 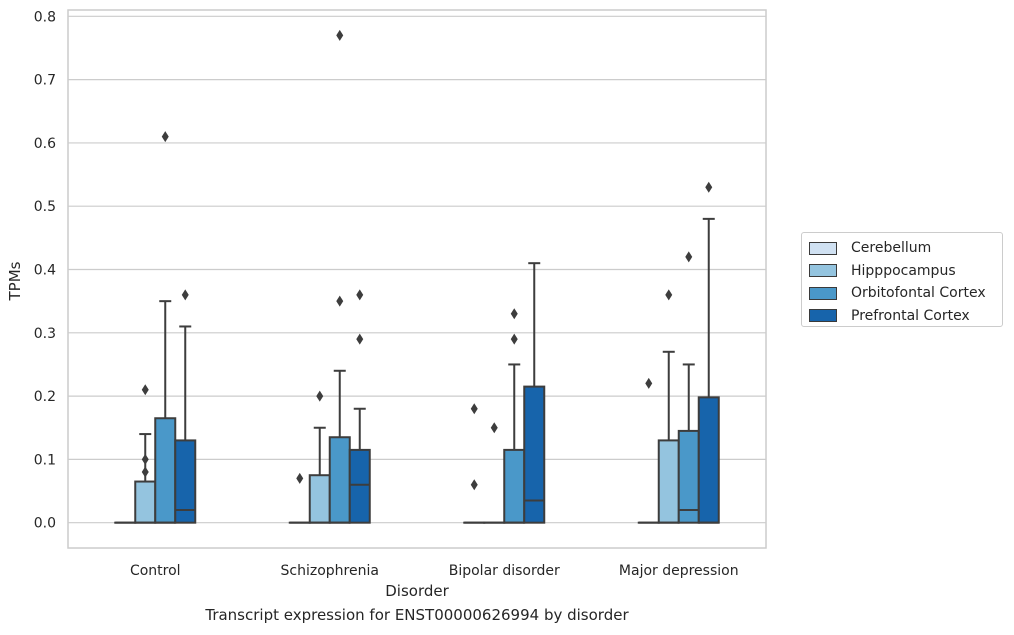 I want to click on legend-label: Cerebellum, so click(x=891, y=248).